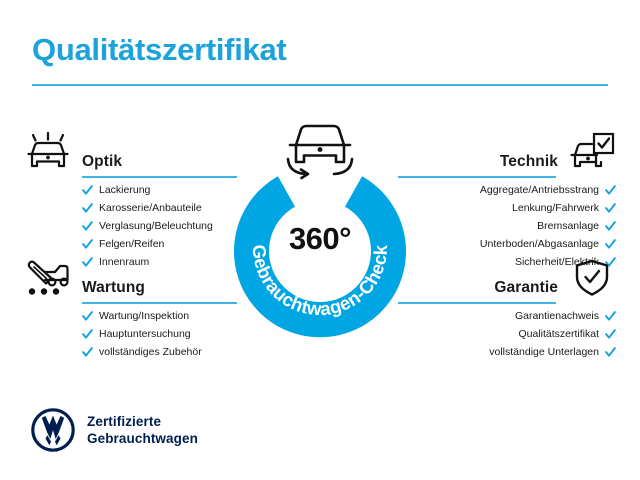 The image size is (640, 480). What do you see at coordinates (320, 85) in the screenshot?
I see `title-divider` at bounding box center [320, 85].